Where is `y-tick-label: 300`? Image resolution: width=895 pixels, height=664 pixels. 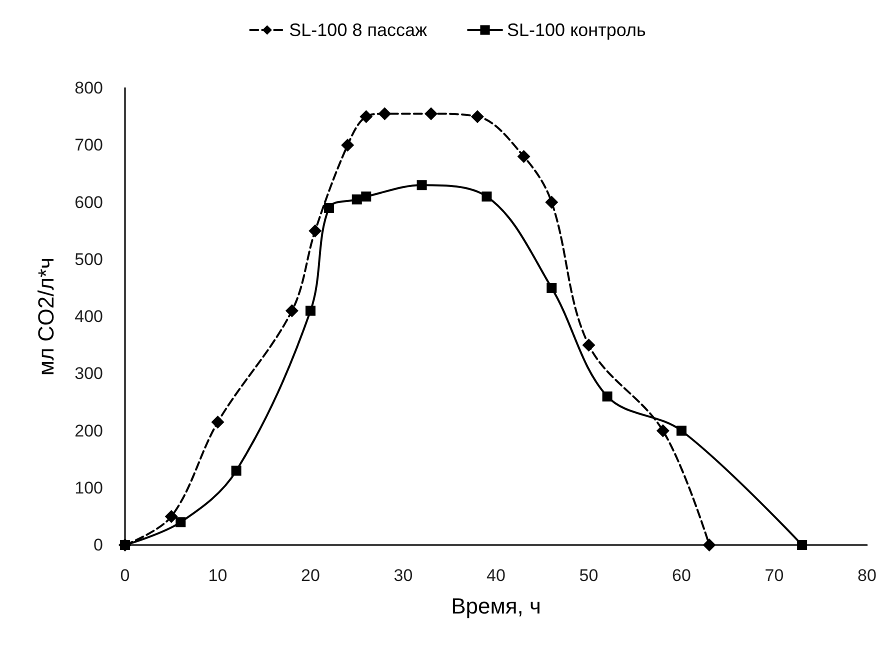 y-tick-label: 300 is located at coordinates (88, 374).